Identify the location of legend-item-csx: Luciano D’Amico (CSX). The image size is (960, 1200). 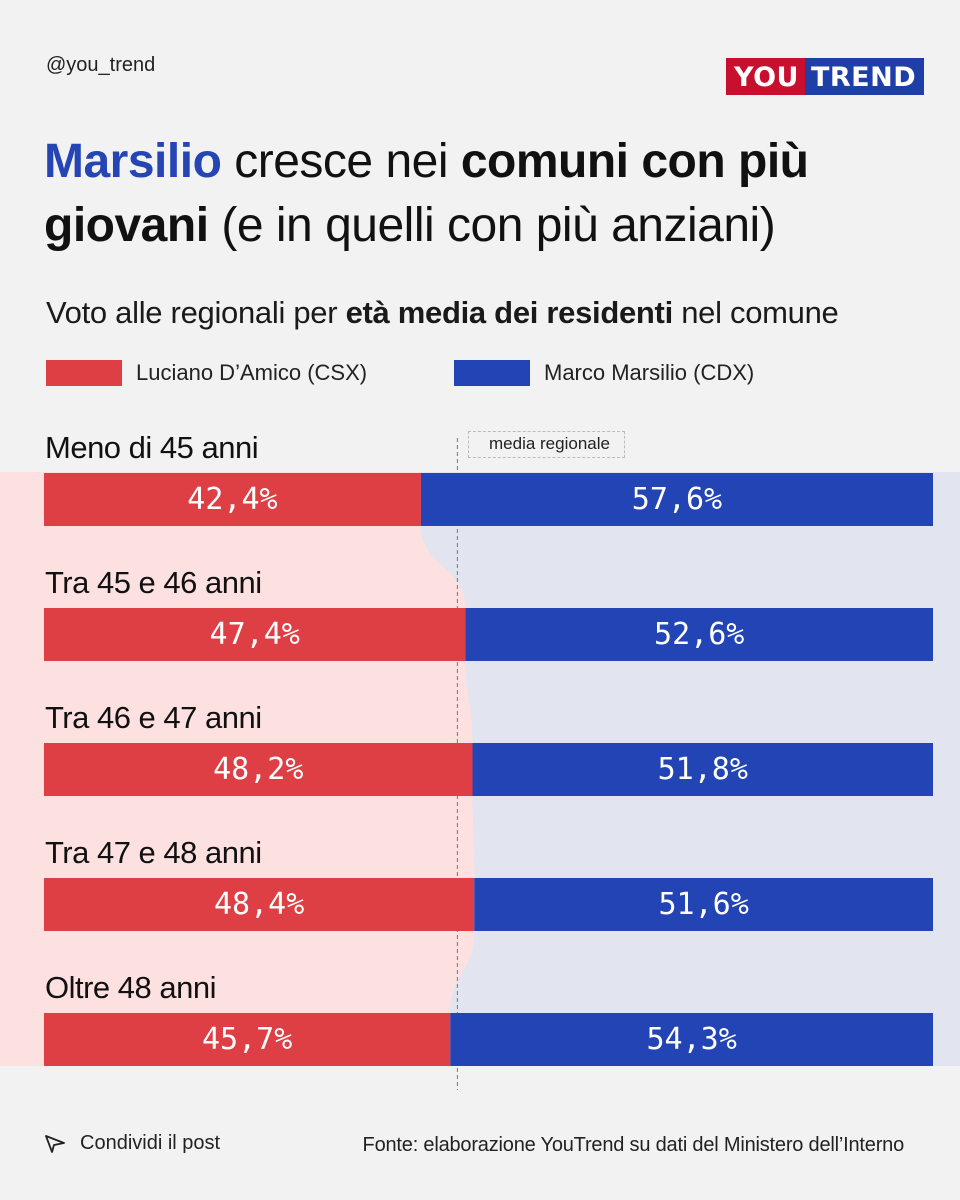
(206, 373).